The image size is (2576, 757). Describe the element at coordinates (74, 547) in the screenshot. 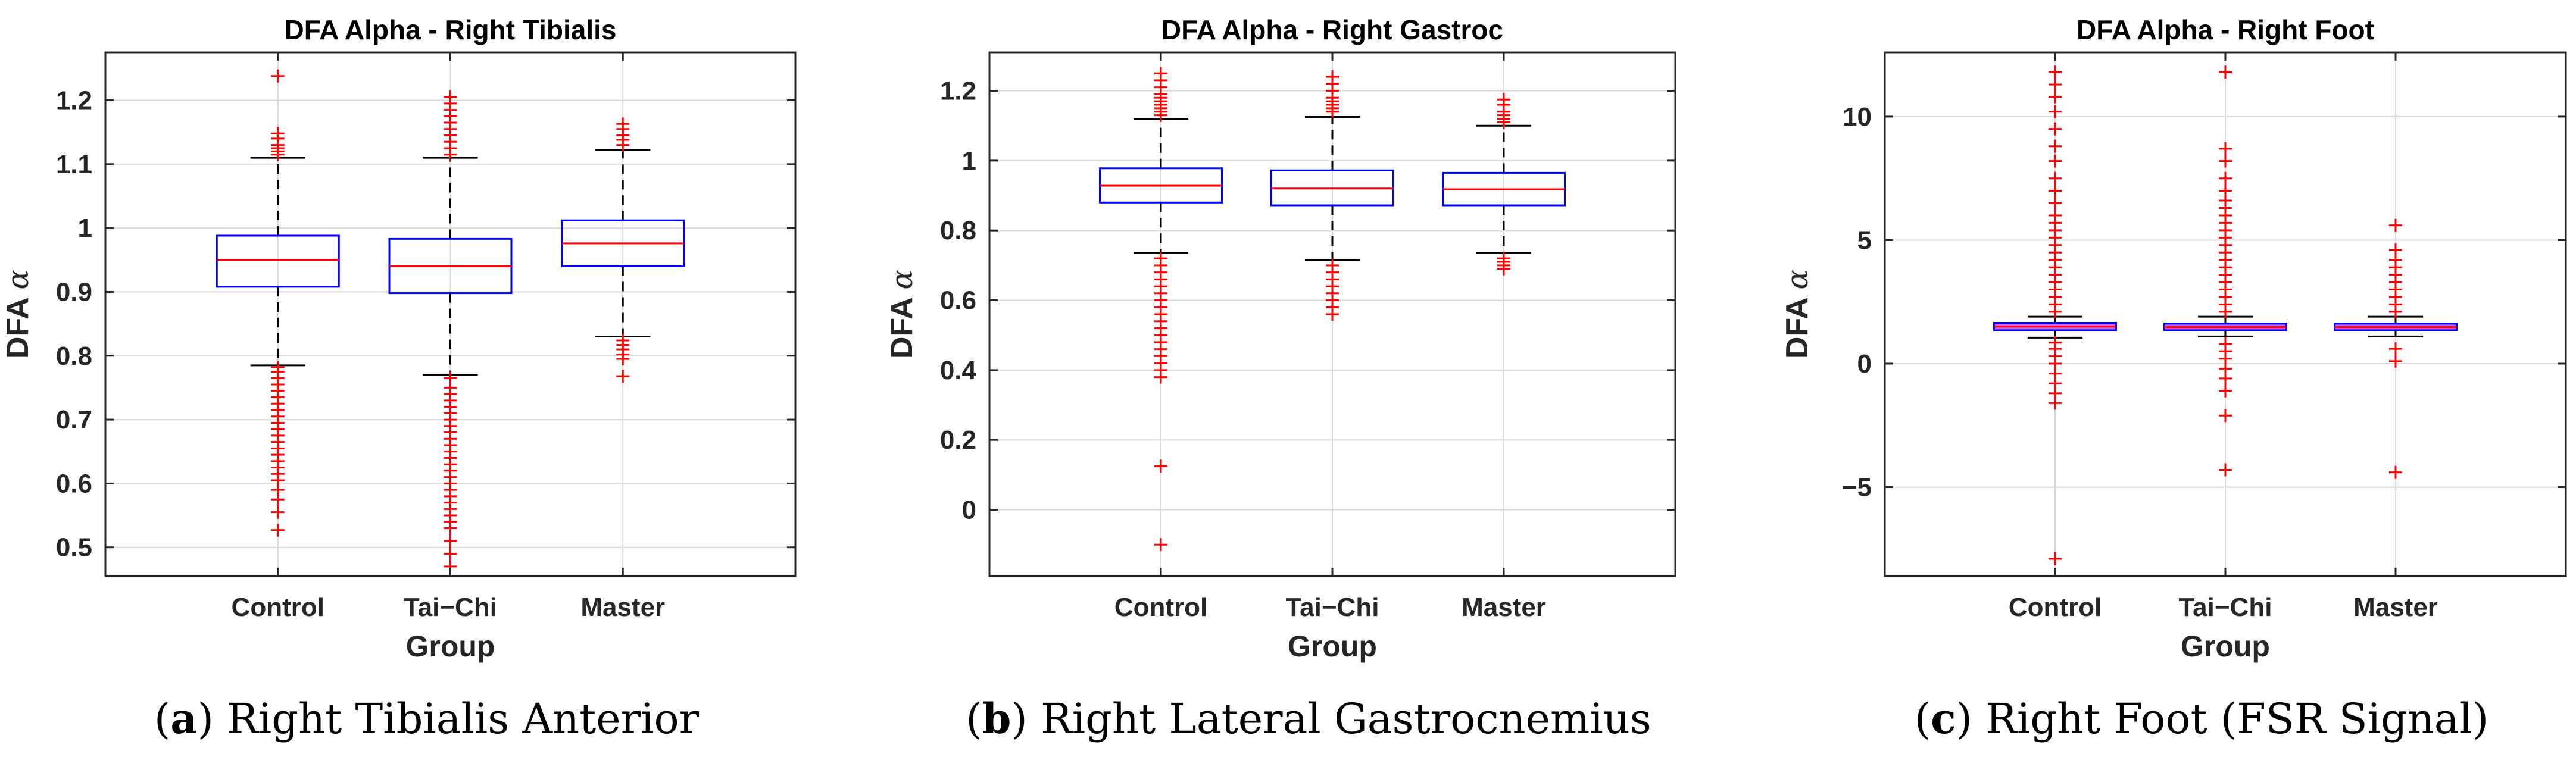

I see `y-tick-label: 0.5` at that location.